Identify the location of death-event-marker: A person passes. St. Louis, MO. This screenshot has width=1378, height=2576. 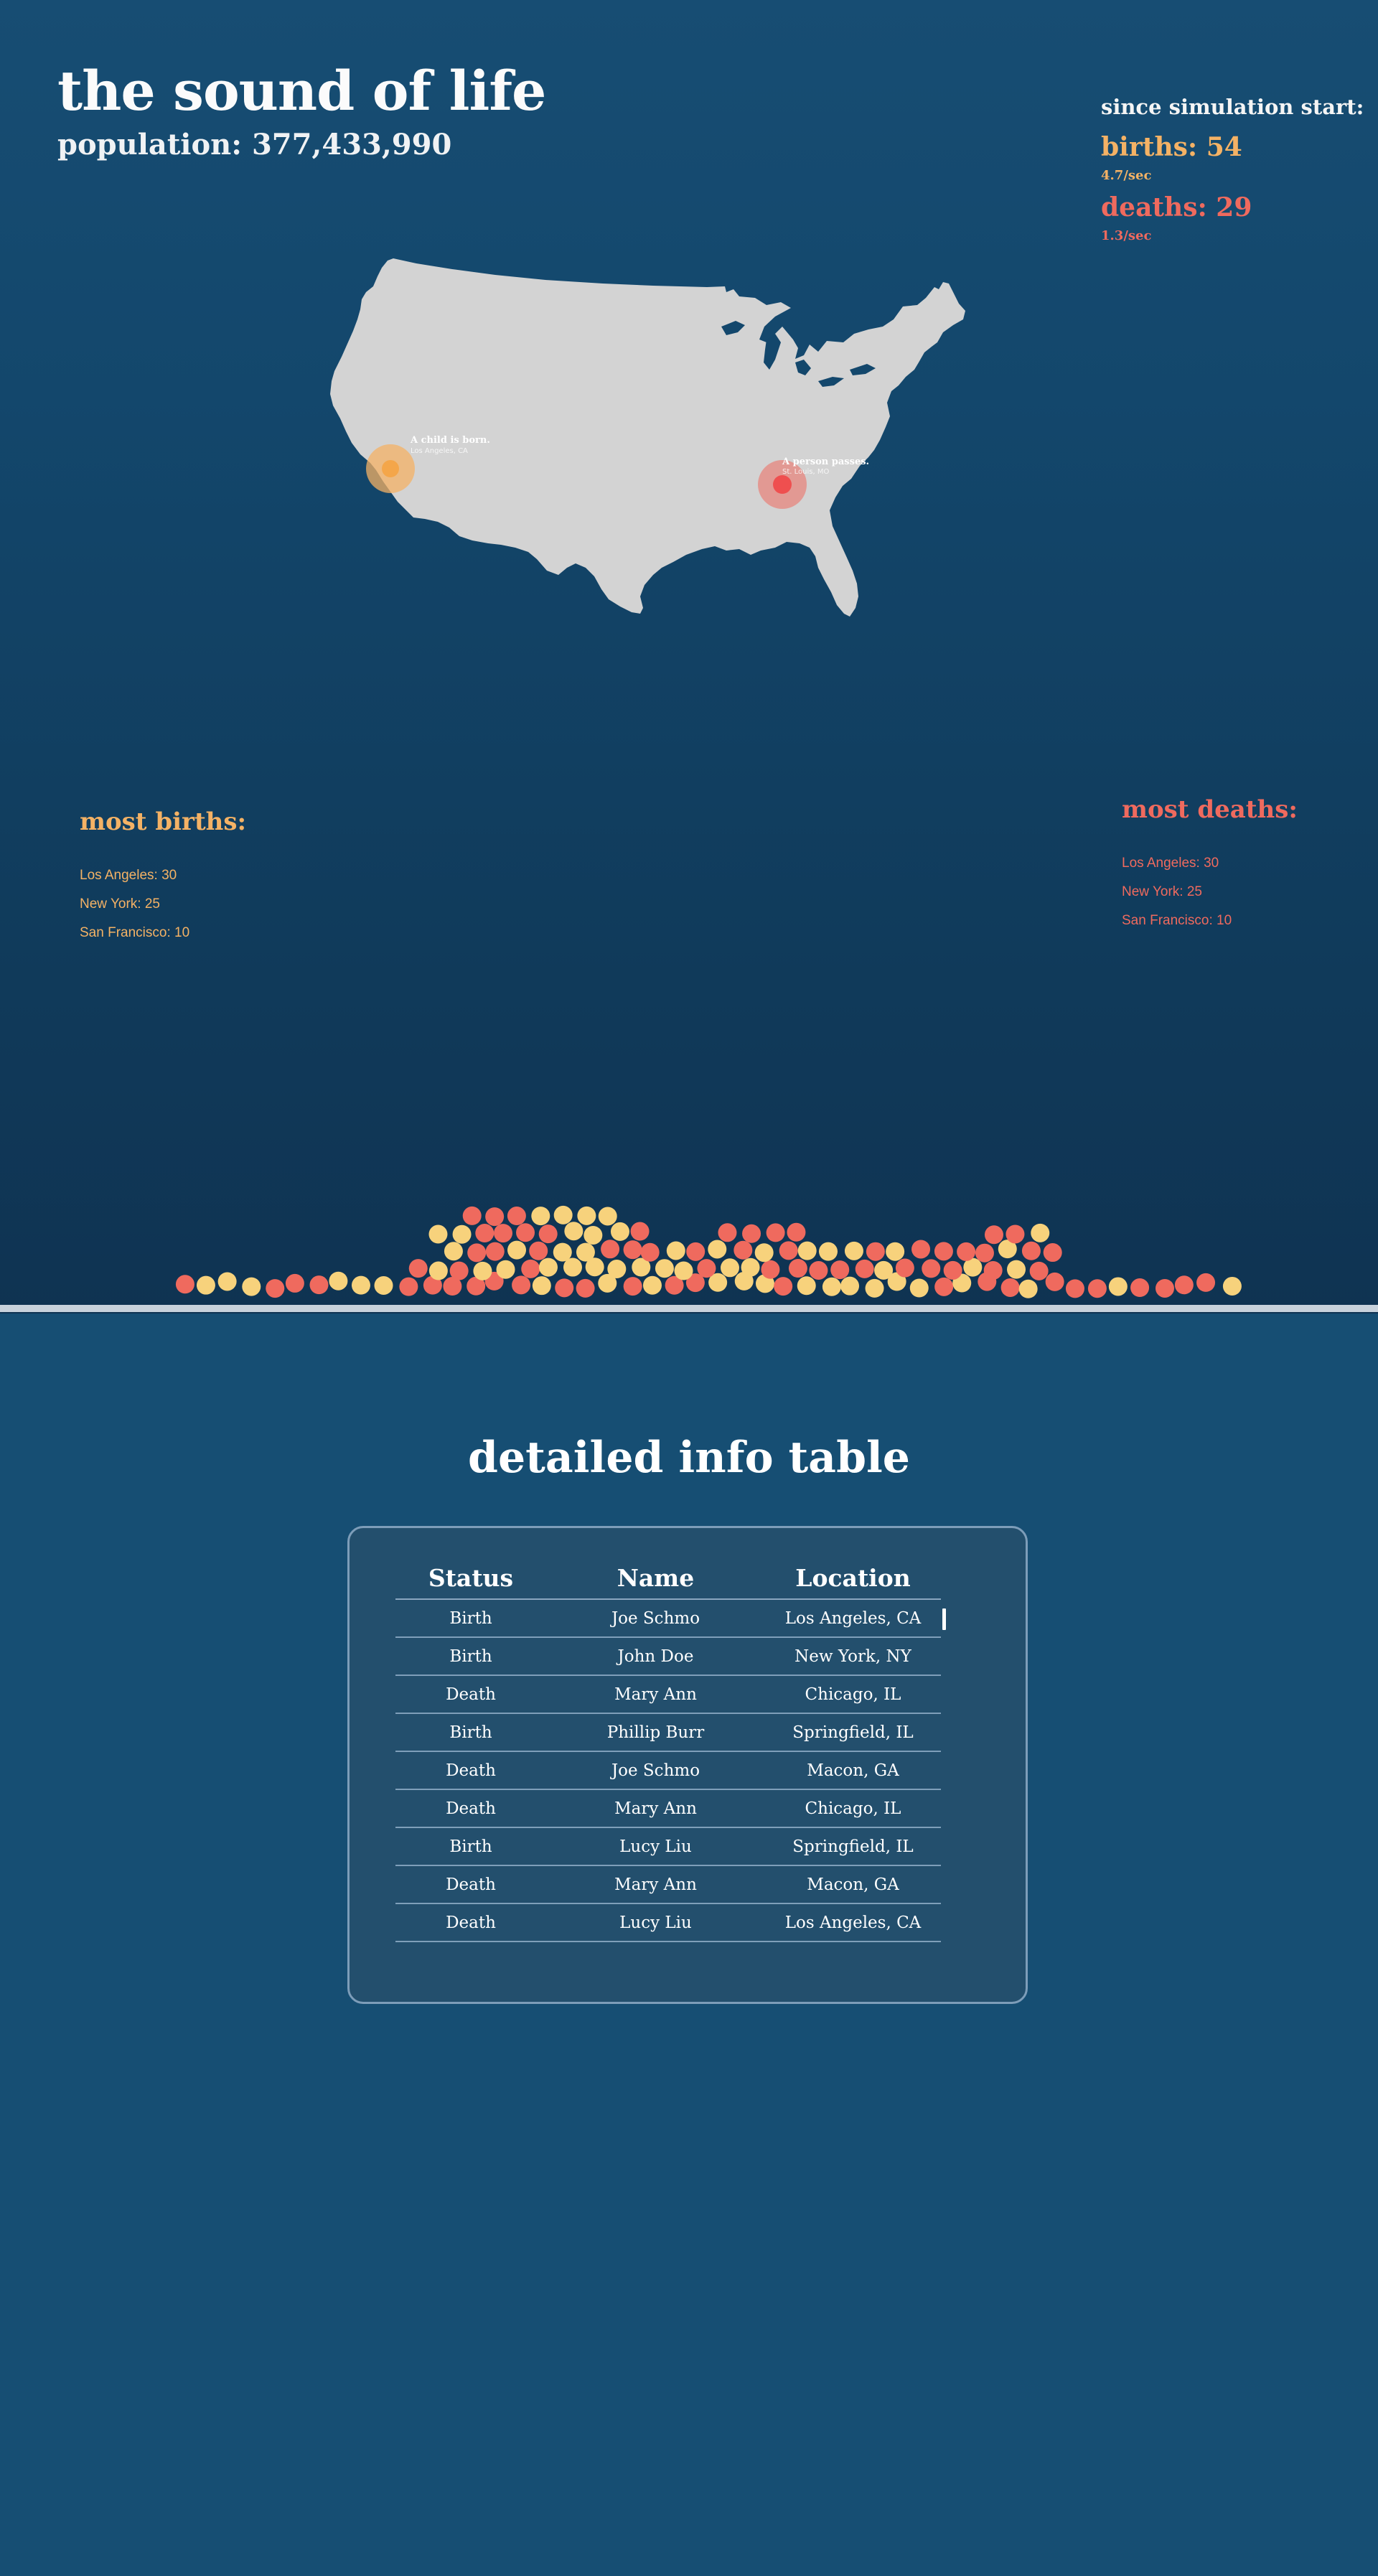
(813, 483).